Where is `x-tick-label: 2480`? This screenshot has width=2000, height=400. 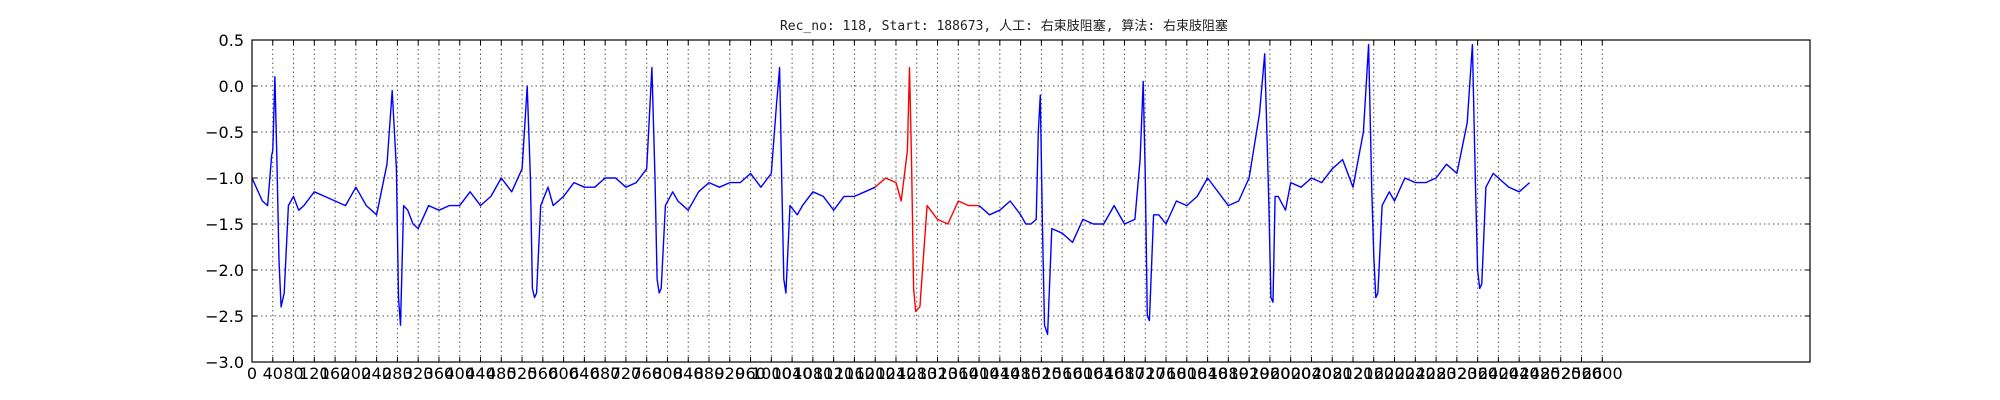 x-tick-label: 2480 is located at coordinates (1540, 373).